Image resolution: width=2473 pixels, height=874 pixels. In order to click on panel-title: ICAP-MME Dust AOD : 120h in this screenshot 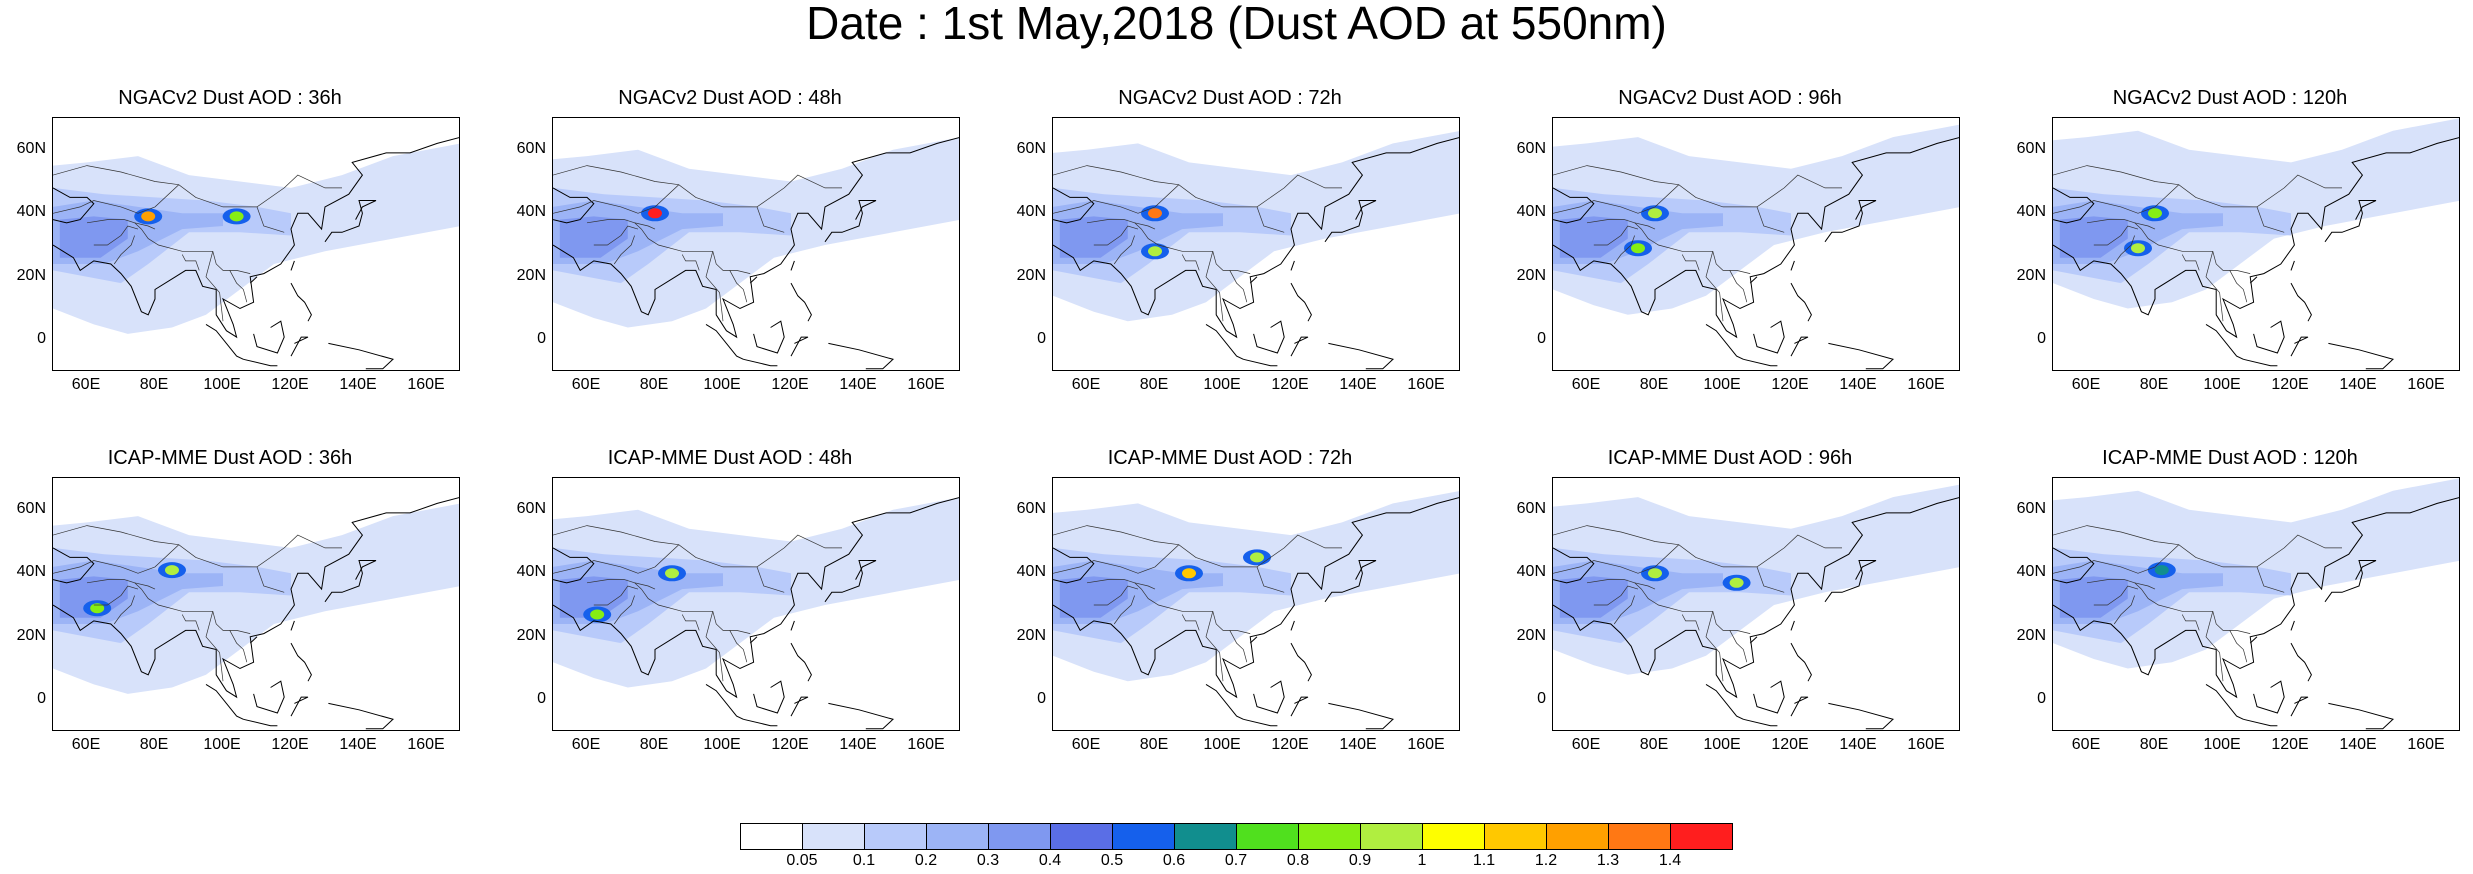, I will do `click(2230, 458)`.